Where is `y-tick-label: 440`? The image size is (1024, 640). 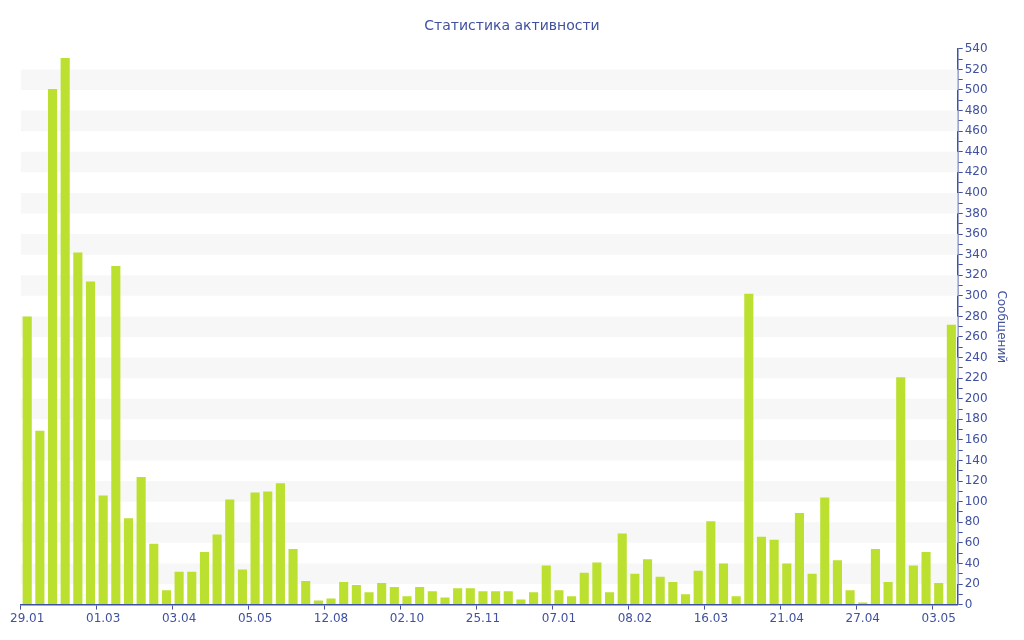 y-tick-label: 440 is located at coordinates (976, 150).